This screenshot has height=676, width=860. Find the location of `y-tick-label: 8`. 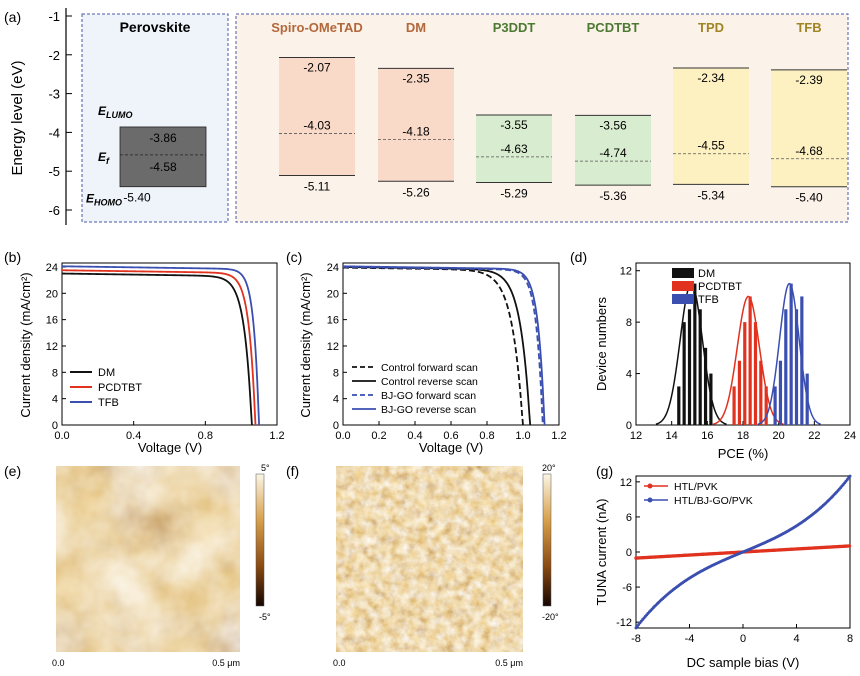

y-tick-label: 8 is located at coordinates (629, 323).